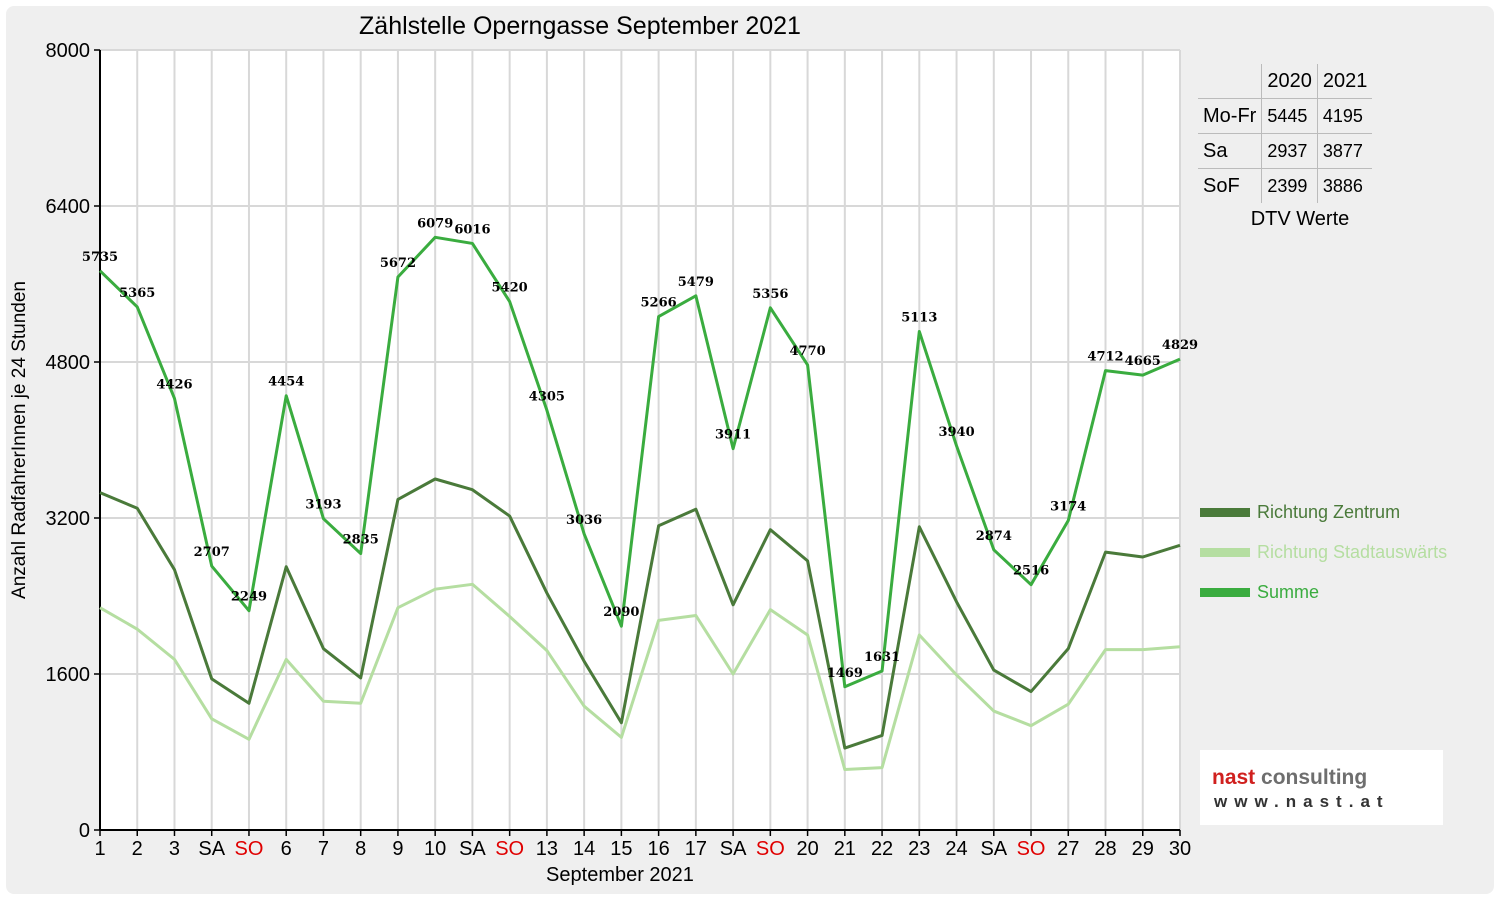 The image size is (1500, 900). I want to click on x-tick-label: 9, so click(397, 849).